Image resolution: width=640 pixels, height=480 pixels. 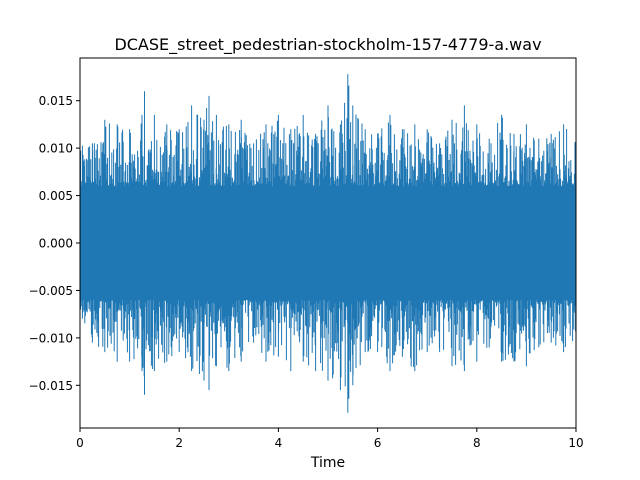 What do you see at coordinates (56, 149) in the screenshot?
I see `y-tick-label: 0.010` at bounding box center [56, 149].